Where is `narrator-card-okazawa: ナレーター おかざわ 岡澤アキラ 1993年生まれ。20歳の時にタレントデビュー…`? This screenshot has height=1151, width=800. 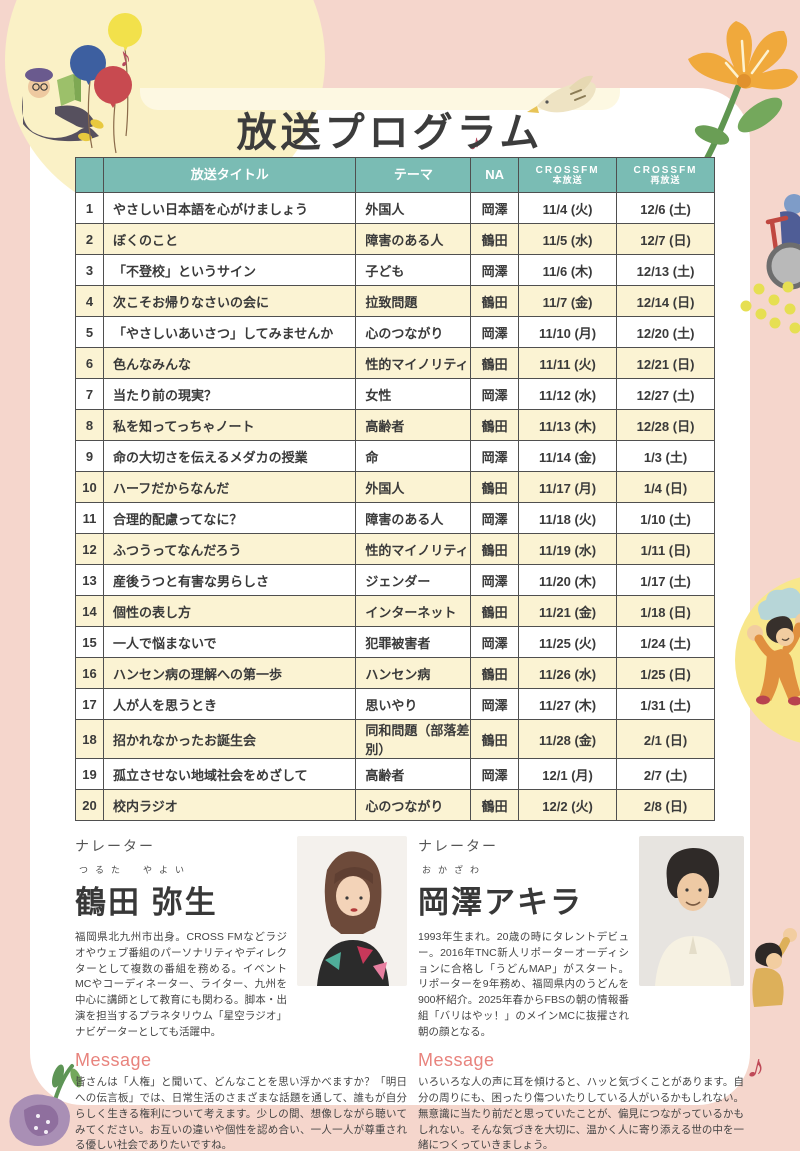 narrator-card-okazawa: ナレーター おかざわ 岡澤アキラ 1993年生まれ。20歳の時にタレントデビュー… is located at coordinates (581, 993).